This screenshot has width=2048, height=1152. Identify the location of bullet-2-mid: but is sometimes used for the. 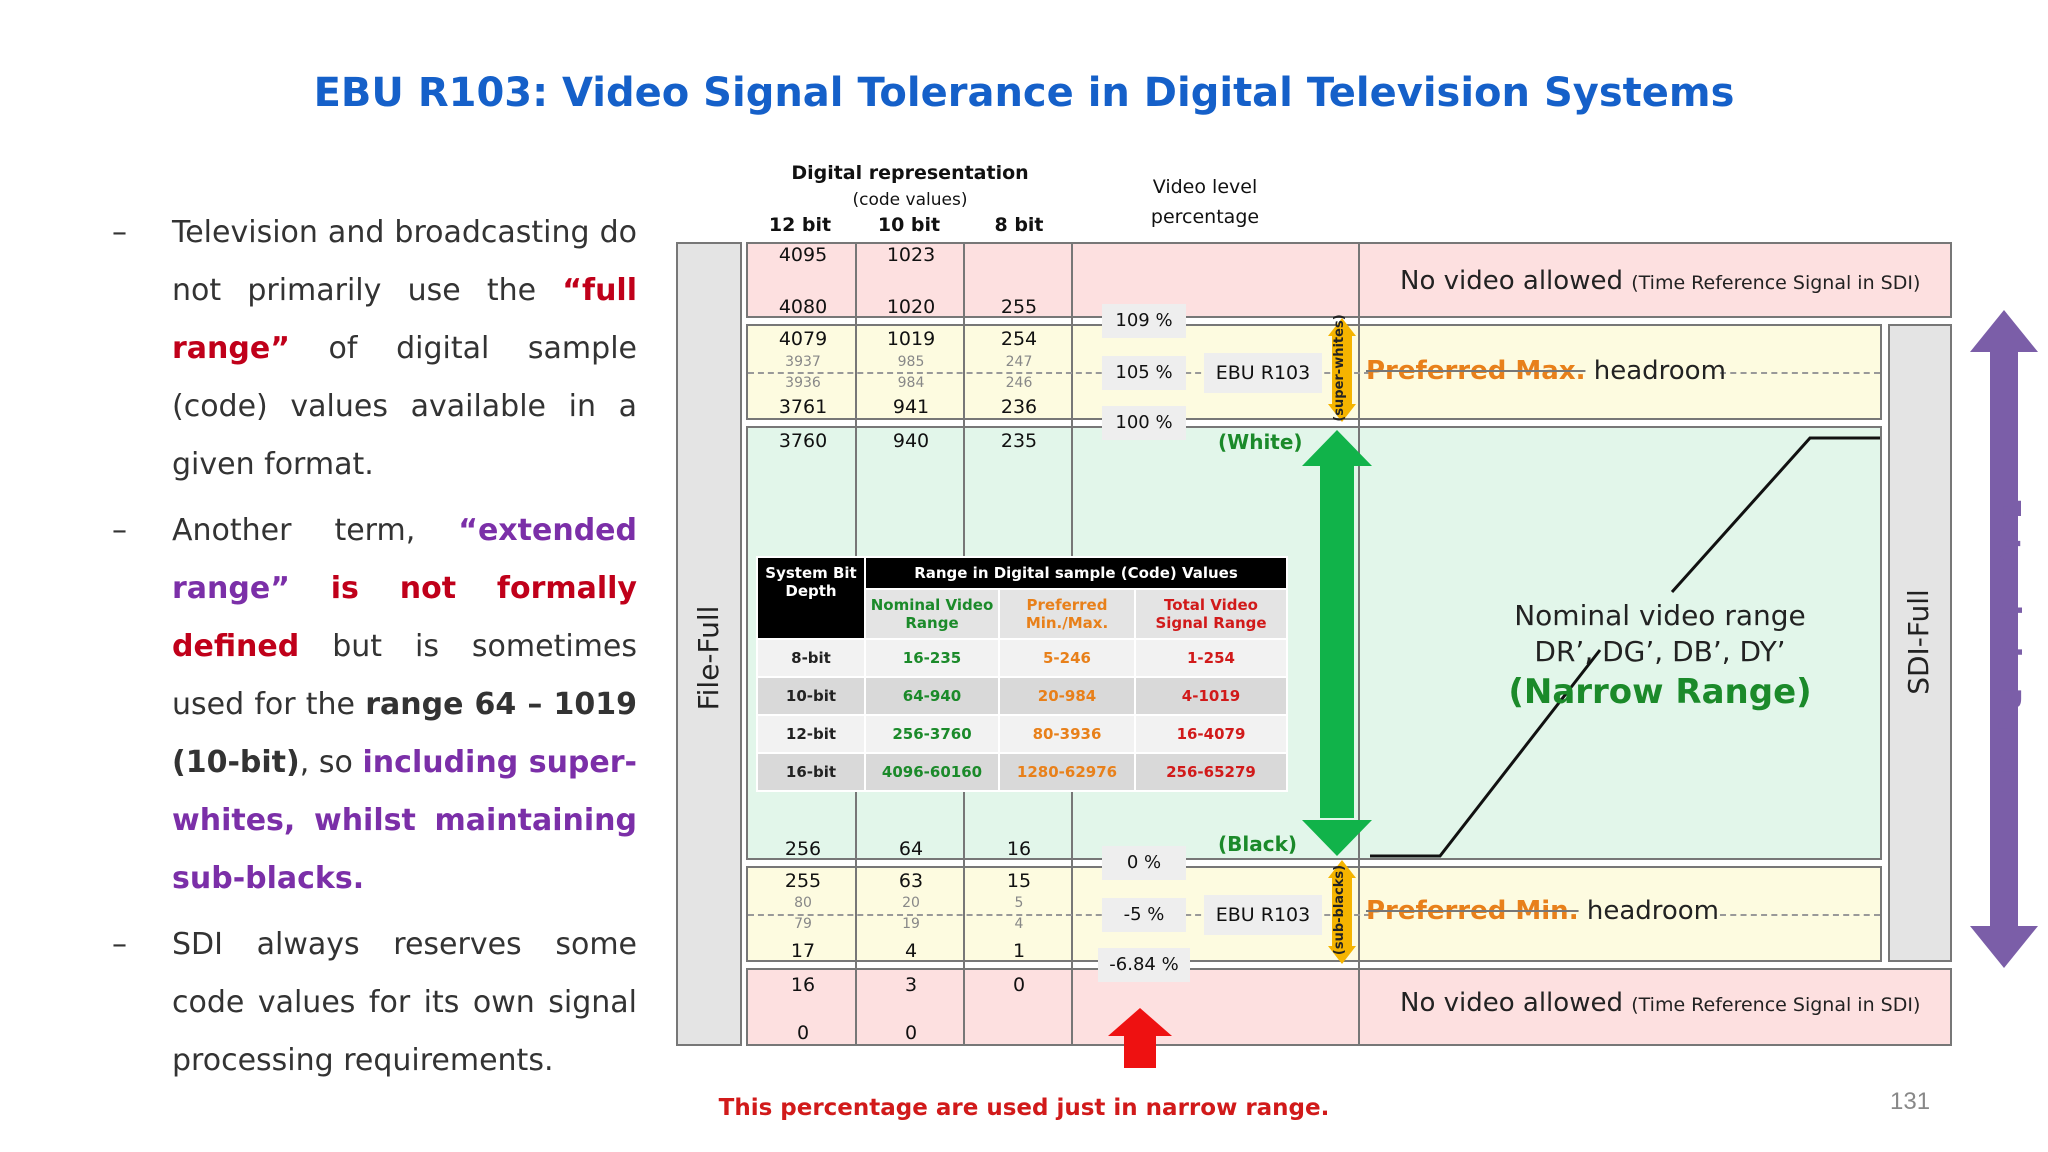
(404, 675).